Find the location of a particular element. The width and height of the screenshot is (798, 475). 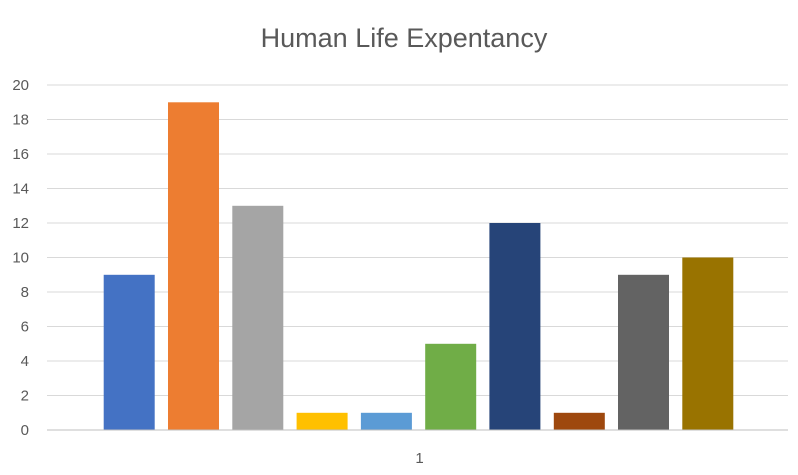

y-tick-label: 2 is located at coordinates (25, 396).